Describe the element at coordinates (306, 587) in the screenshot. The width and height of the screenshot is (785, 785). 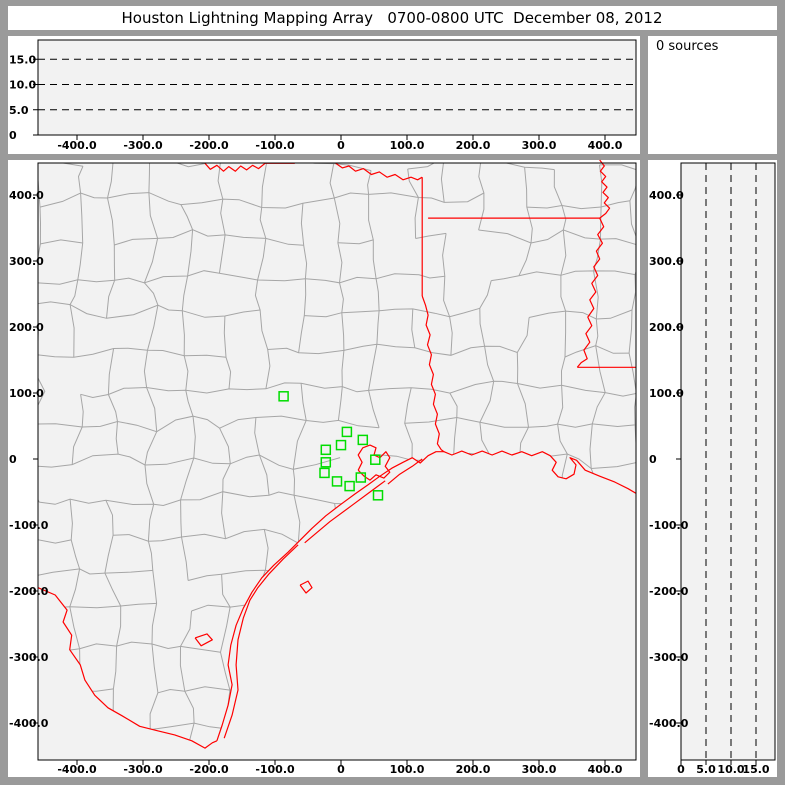
I see `corpus-christi-bay` at that location.